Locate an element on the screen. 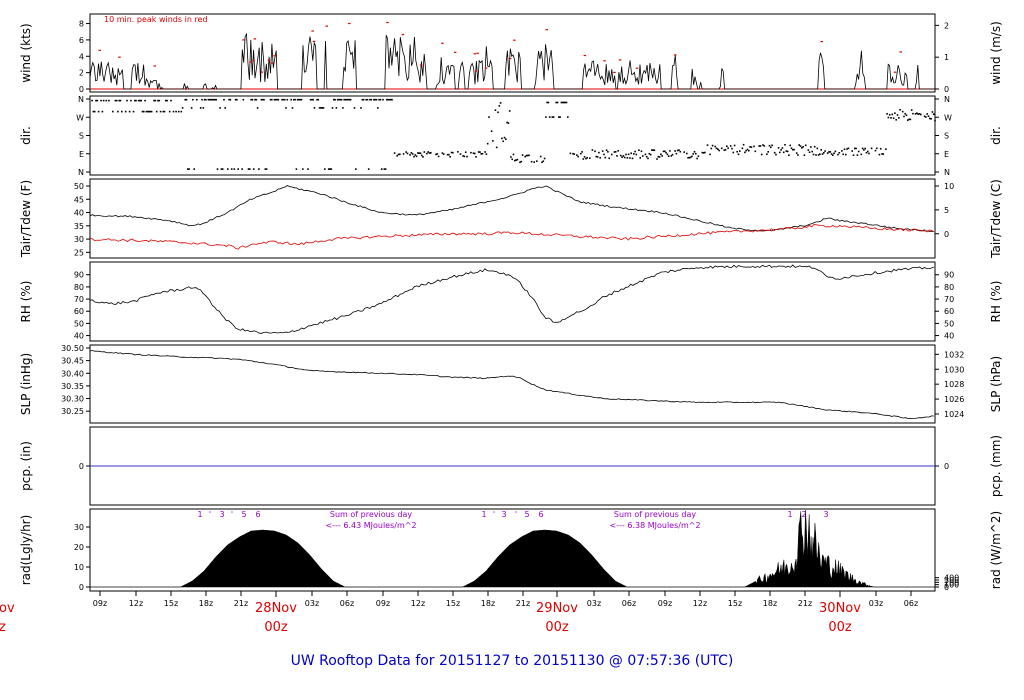 This screenshot has width=1024, height=700. x-tick-label: 06z is located at coordinates (347, 603).